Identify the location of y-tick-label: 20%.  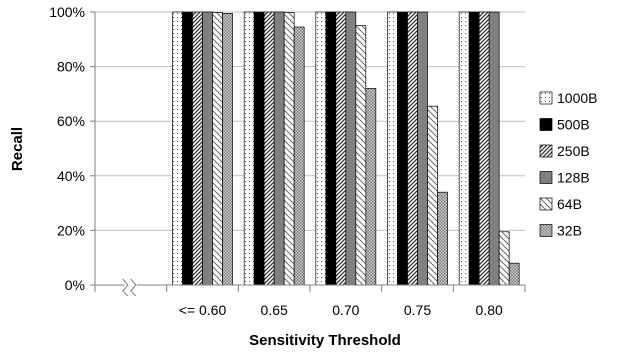
(71, 230).